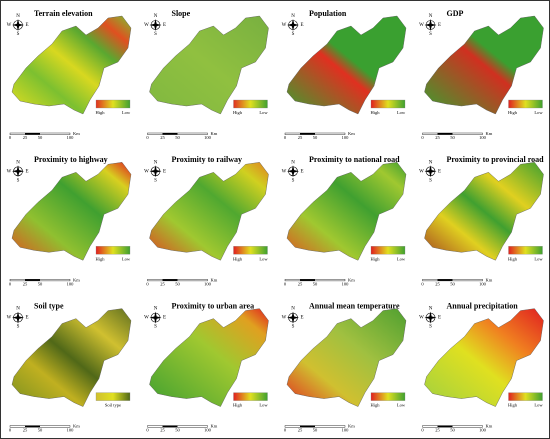 The width and height of the screenshot is (550, 439). I want to click on panel-title: Terrain elevation, so click(63, 13).